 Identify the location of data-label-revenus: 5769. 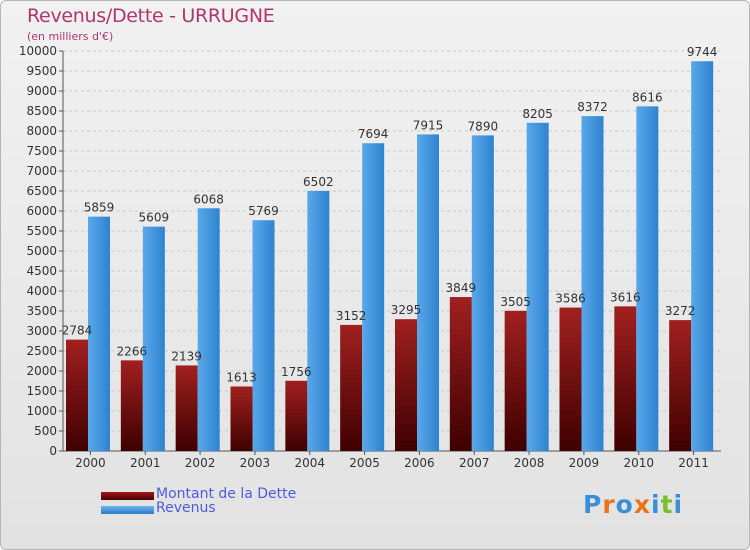
(263, 211).